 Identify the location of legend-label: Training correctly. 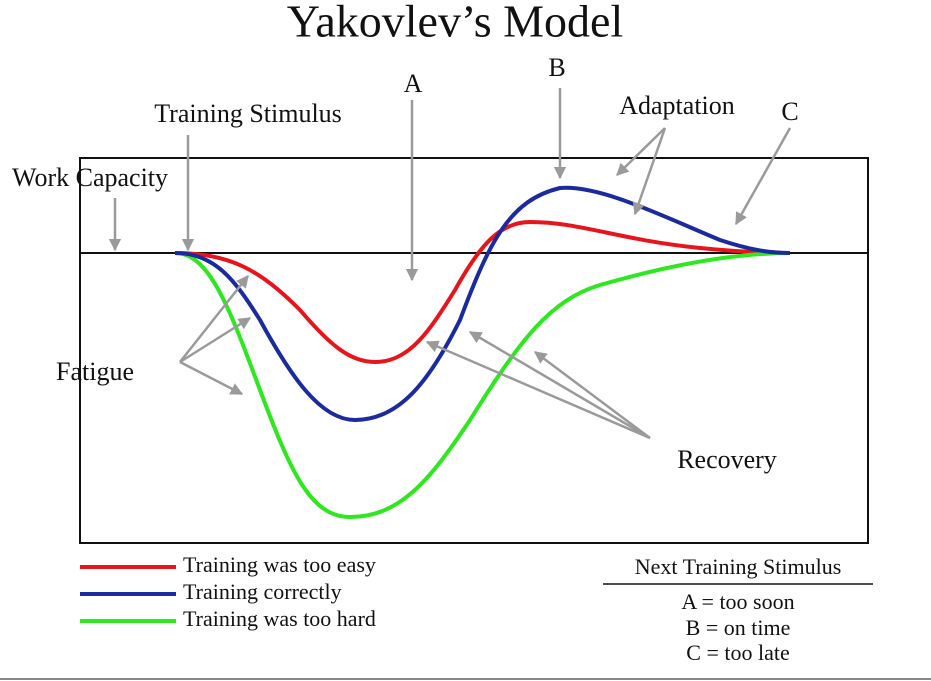
(262, 591).